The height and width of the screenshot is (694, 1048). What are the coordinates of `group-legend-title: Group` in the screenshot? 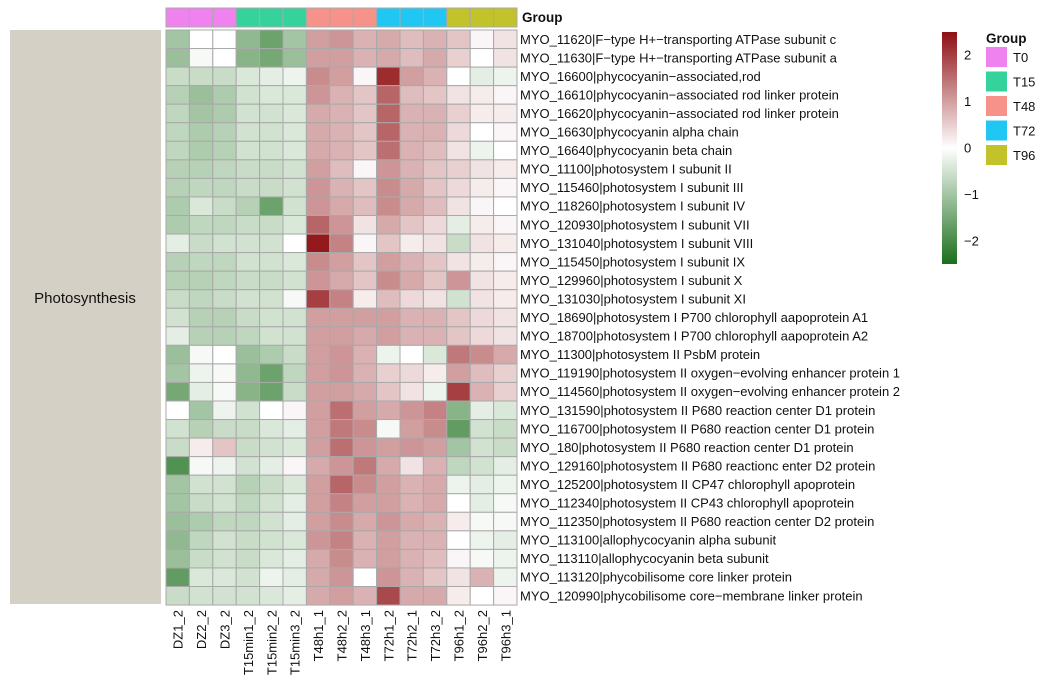 It's located at (1006, 38).